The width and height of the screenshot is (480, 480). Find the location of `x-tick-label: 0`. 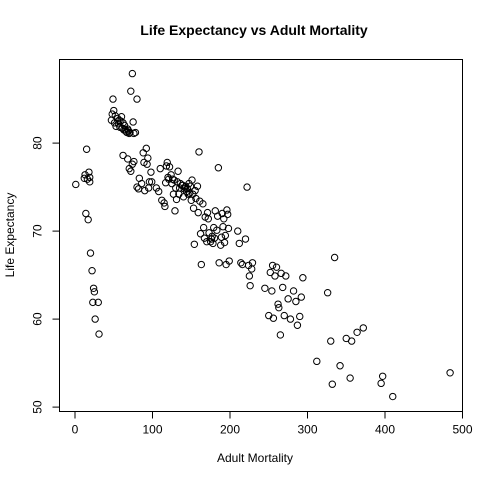

x-tick-label: 0 is located at coordinates (75, 430).